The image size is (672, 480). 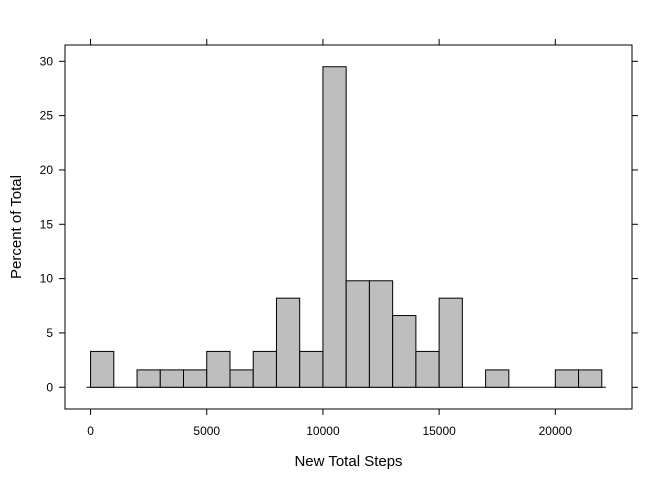 I want to click on y-tick-label: 30, so click(x=47, y=61).